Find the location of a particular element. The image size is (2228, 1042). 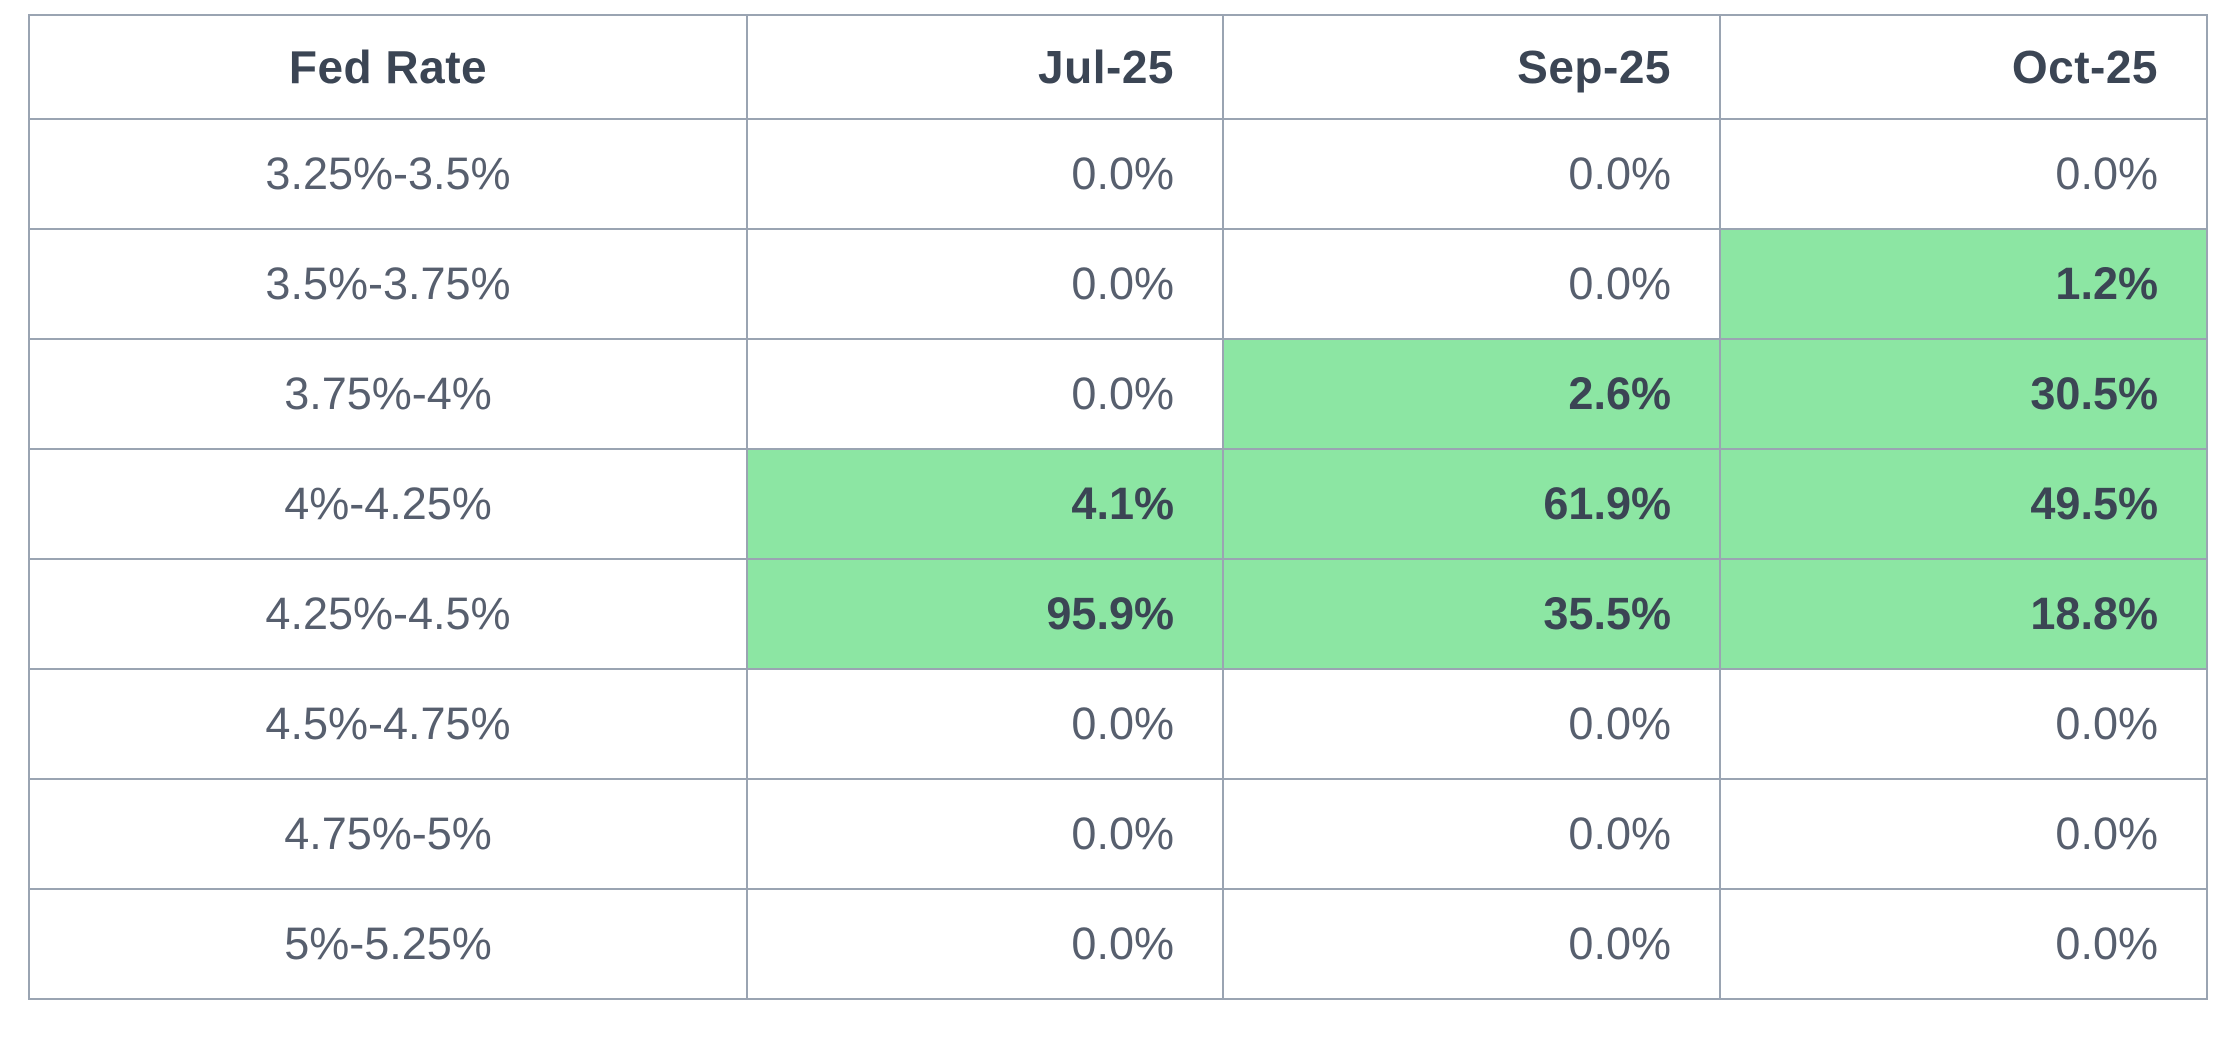

table-row: 4%-4.25% 4.1% 61.9% 49.5% is located at coordinates (1118, 504).